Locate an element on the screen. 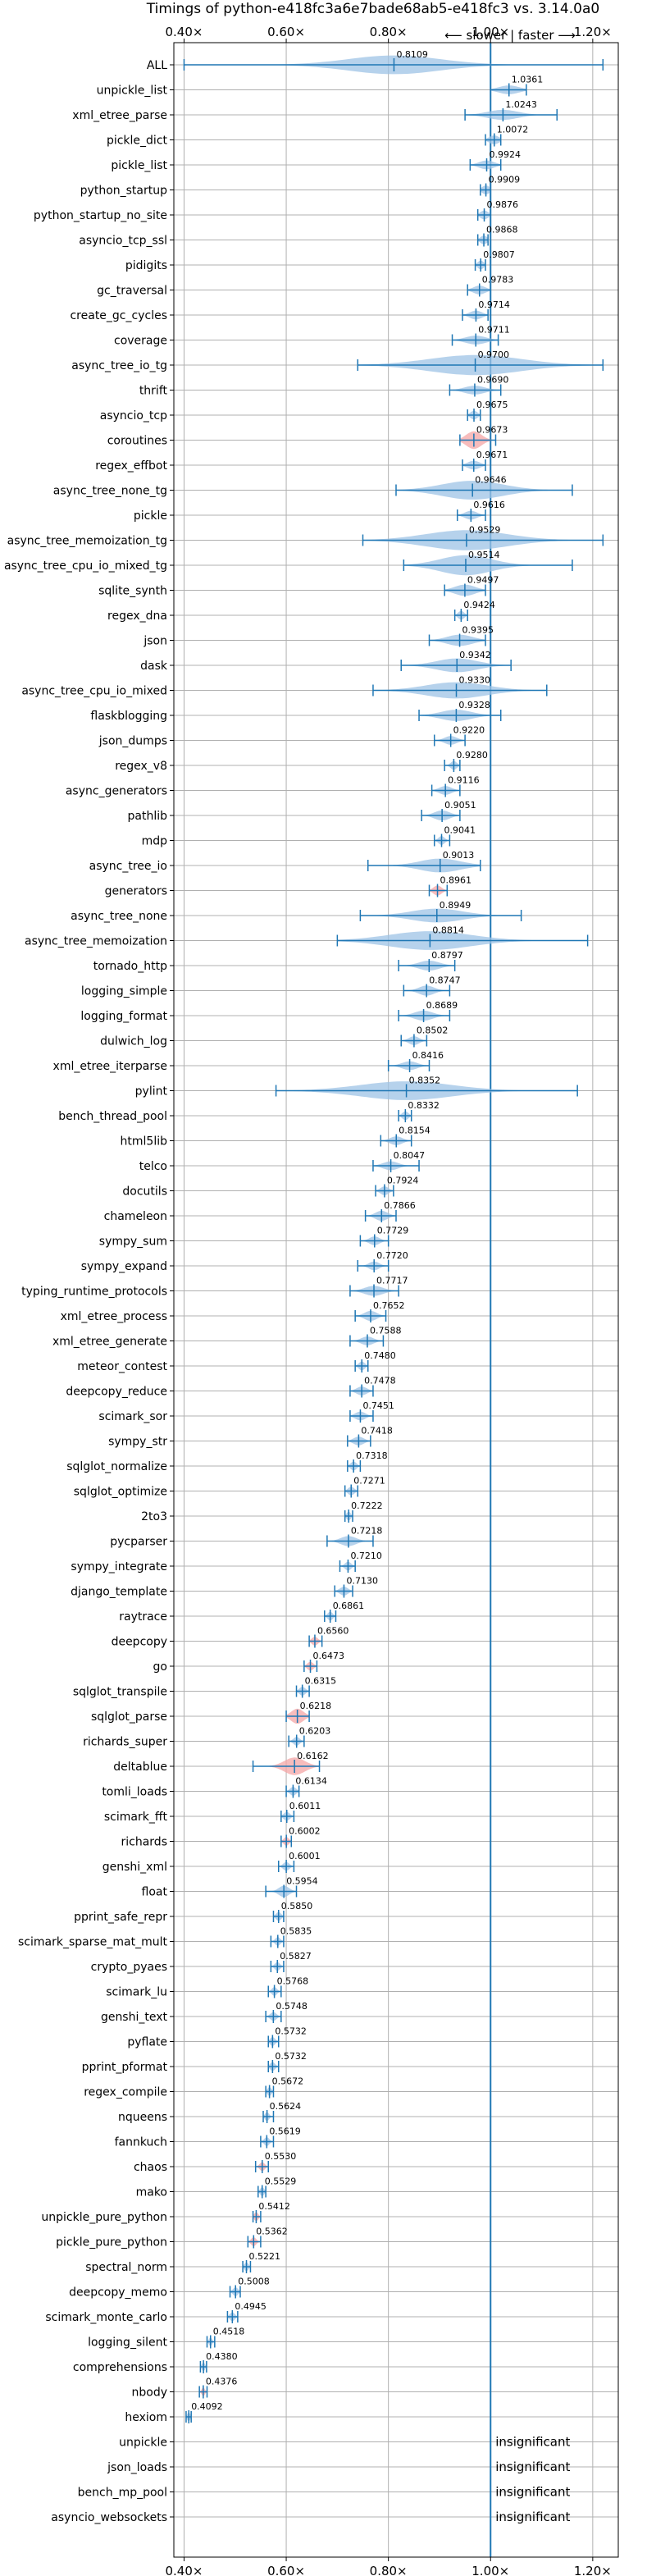  value-label: 0.8949 is located at coordinates (456, 905).